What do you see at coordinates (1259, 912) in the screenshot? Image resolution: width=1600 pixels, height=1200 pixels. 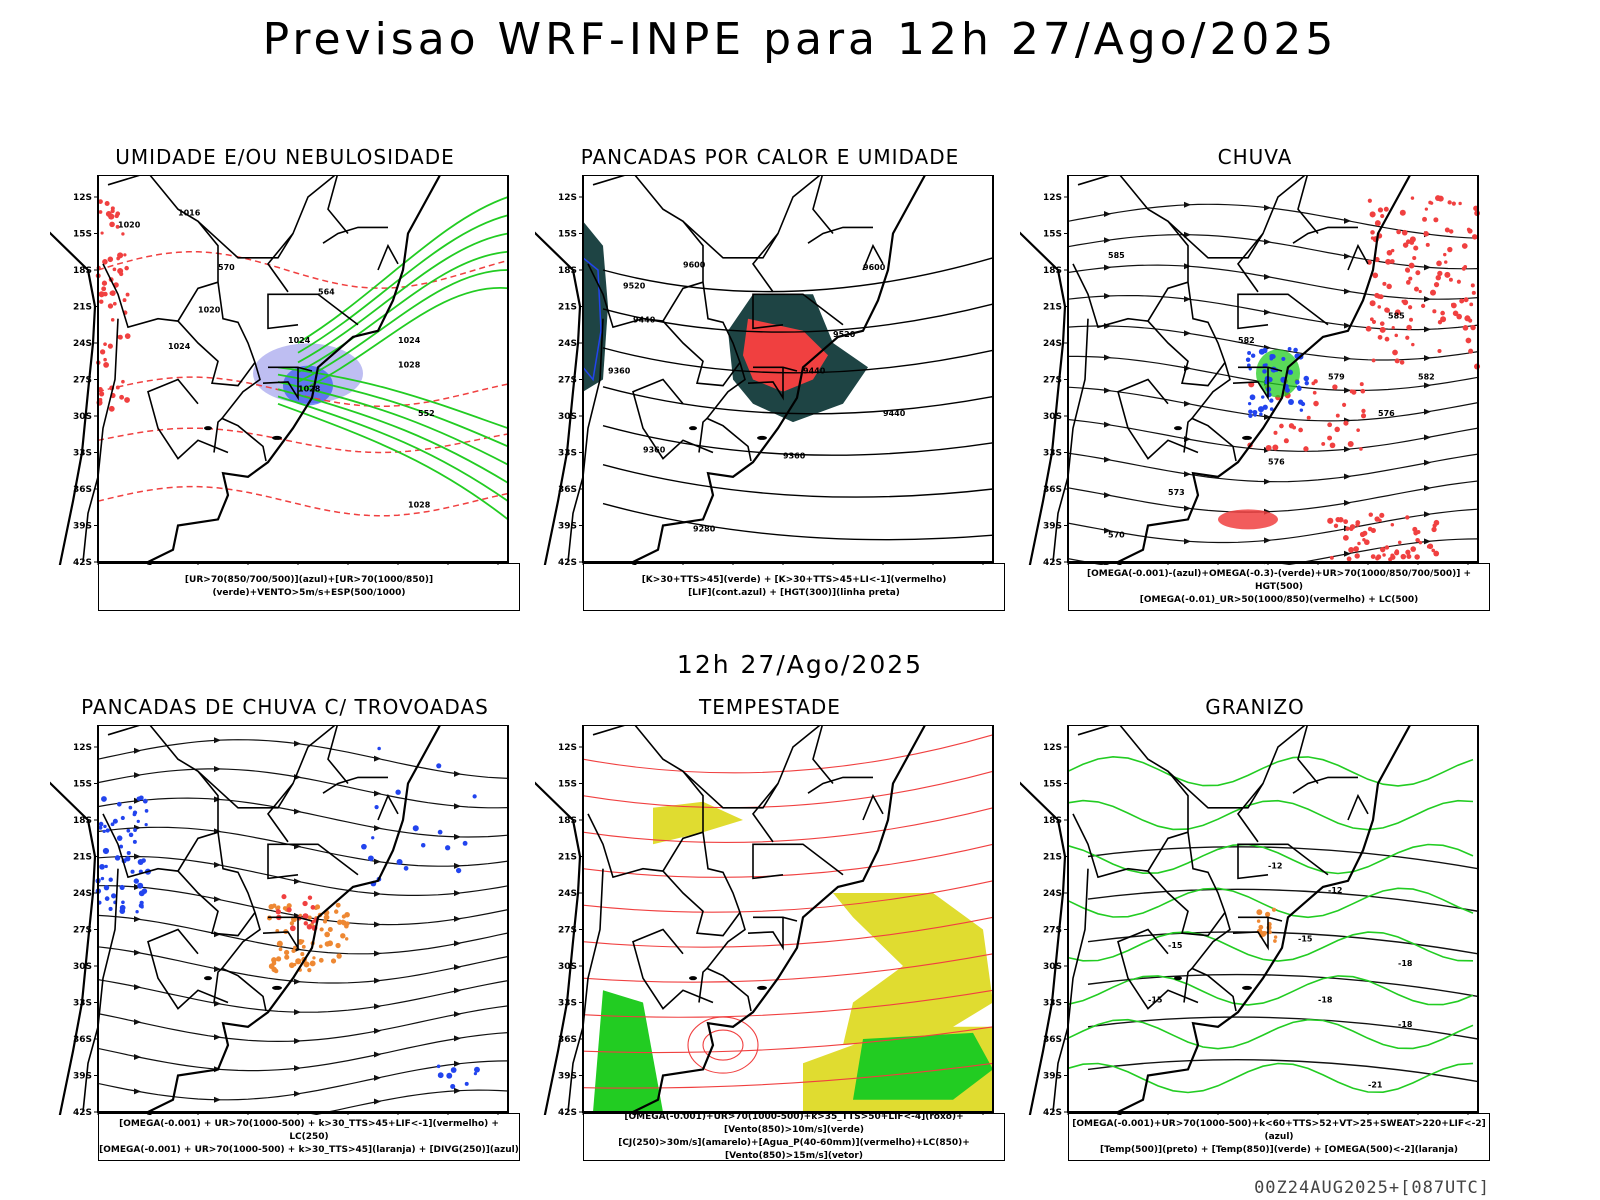 I see `omega500-dot` at bounding box center [1259, 912].